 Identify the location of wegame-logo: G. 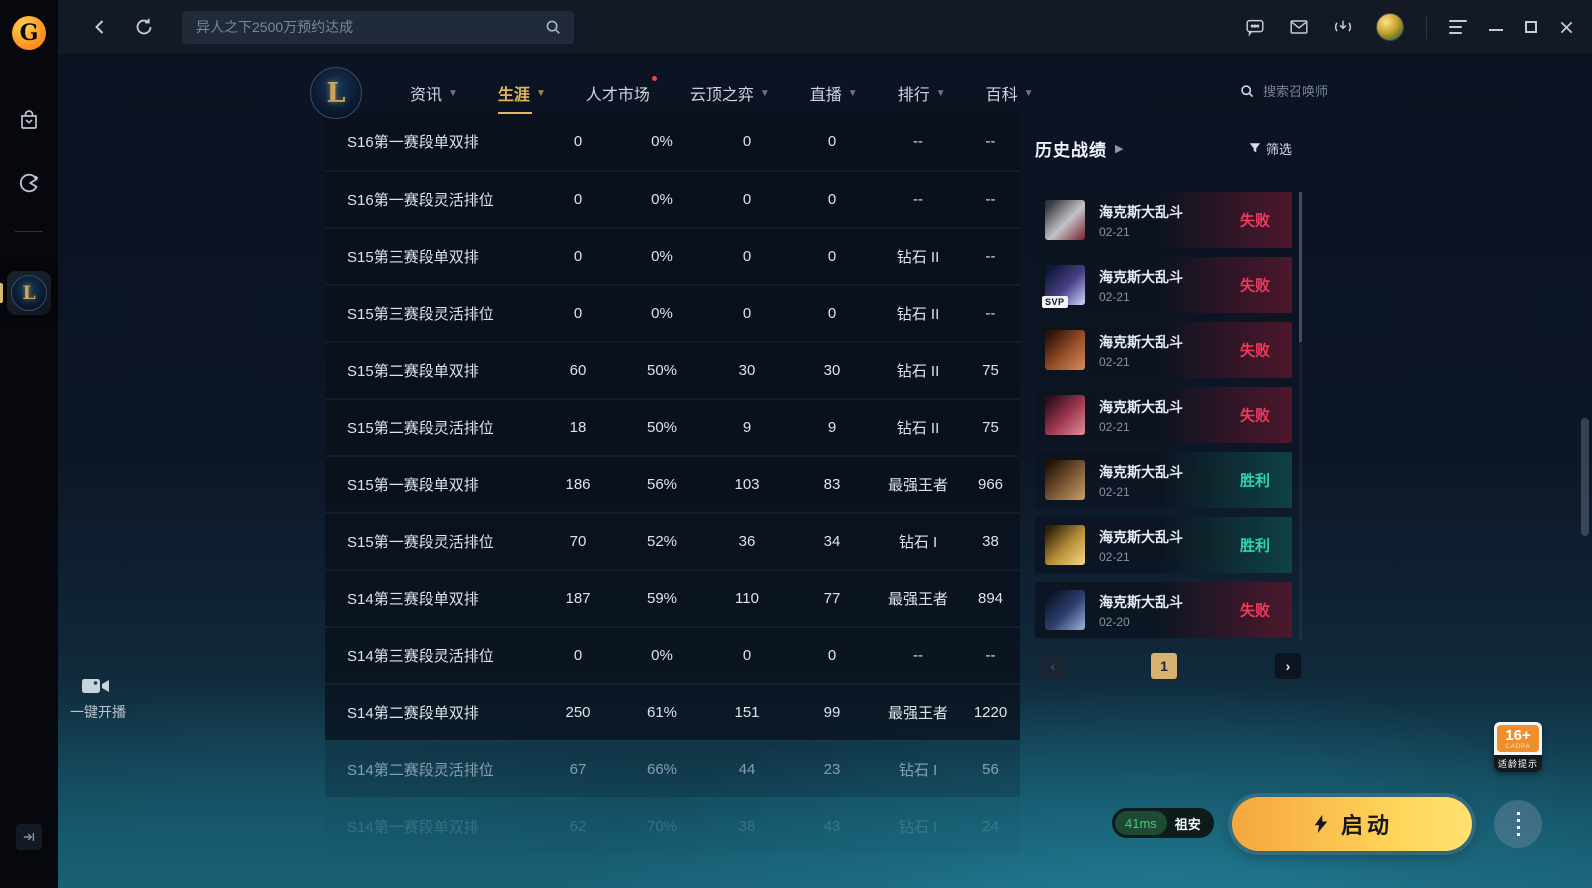
(29, 33).